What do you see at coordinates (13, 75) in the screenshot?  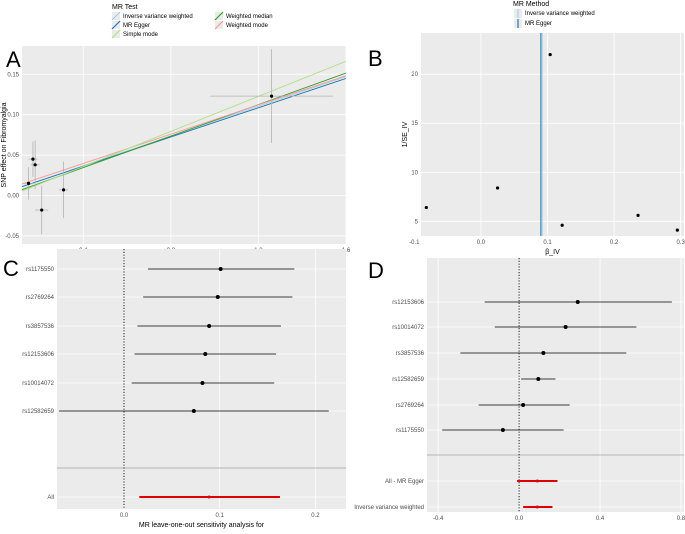 I see `plot-a-ytick-label: 0.15` at bounding box center [13, 75].